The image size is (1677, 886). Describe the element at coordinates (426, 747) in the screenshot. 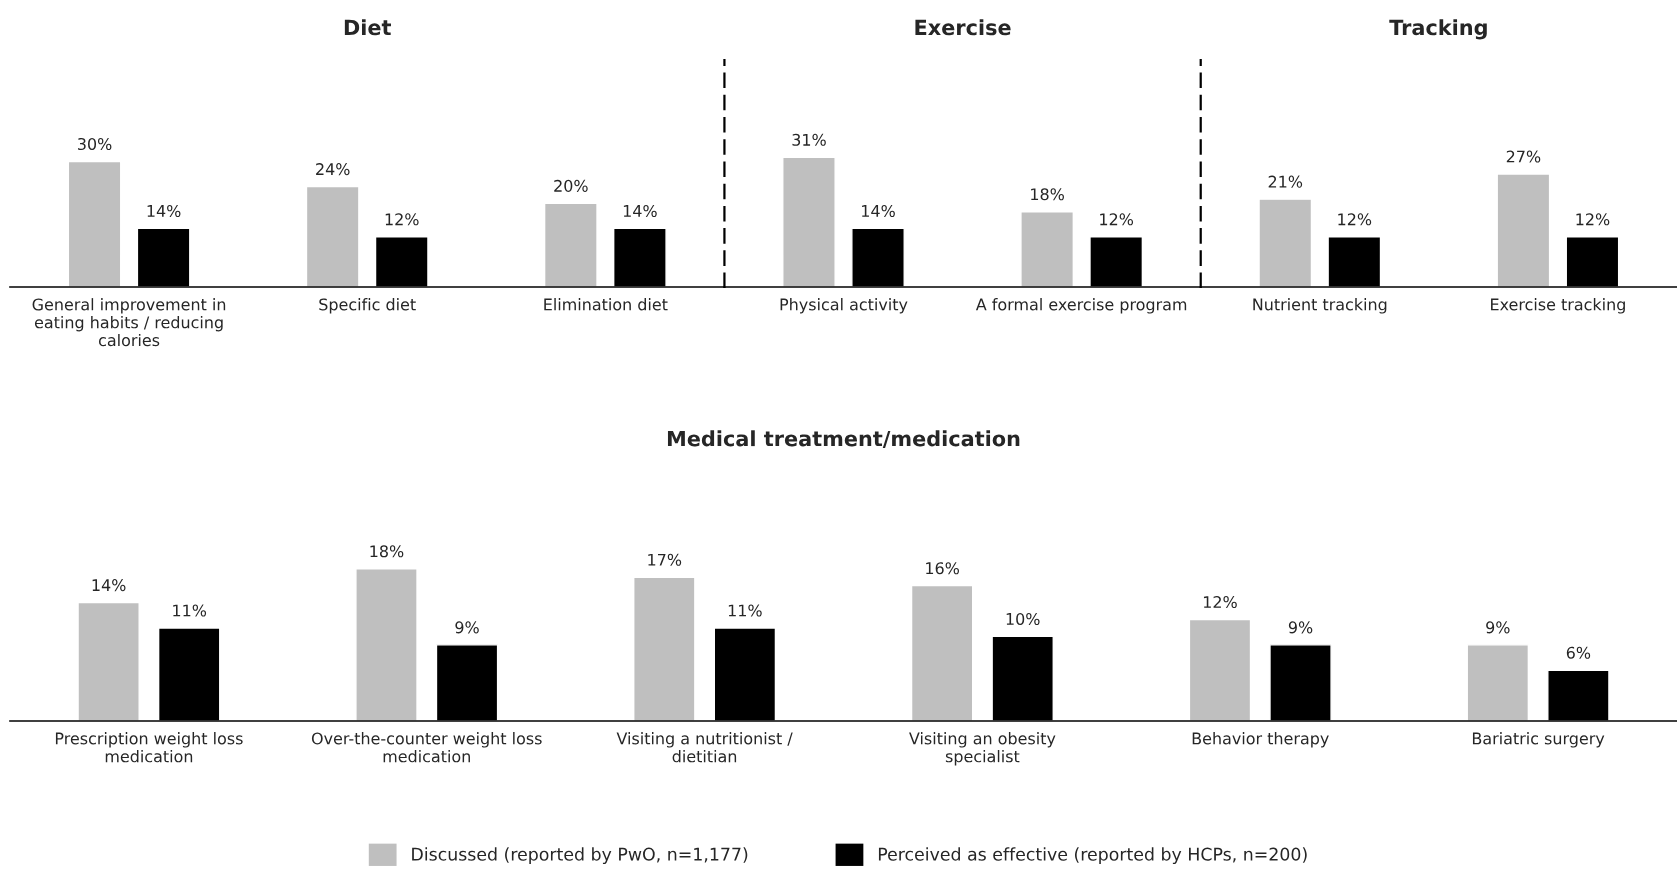

I see `x-tick-label: Over-the-counter weight loss medication` at that location.